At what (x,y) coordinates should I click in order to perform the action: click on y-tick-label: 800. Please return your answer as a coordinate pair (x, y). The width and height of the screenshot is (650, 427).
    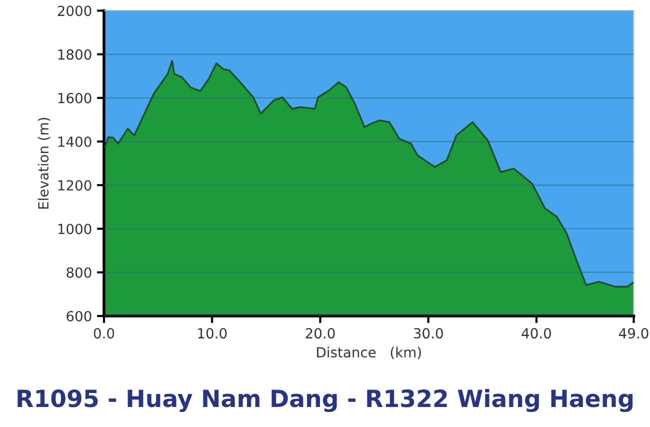
    Looking at the image, I should click on (79, 272).